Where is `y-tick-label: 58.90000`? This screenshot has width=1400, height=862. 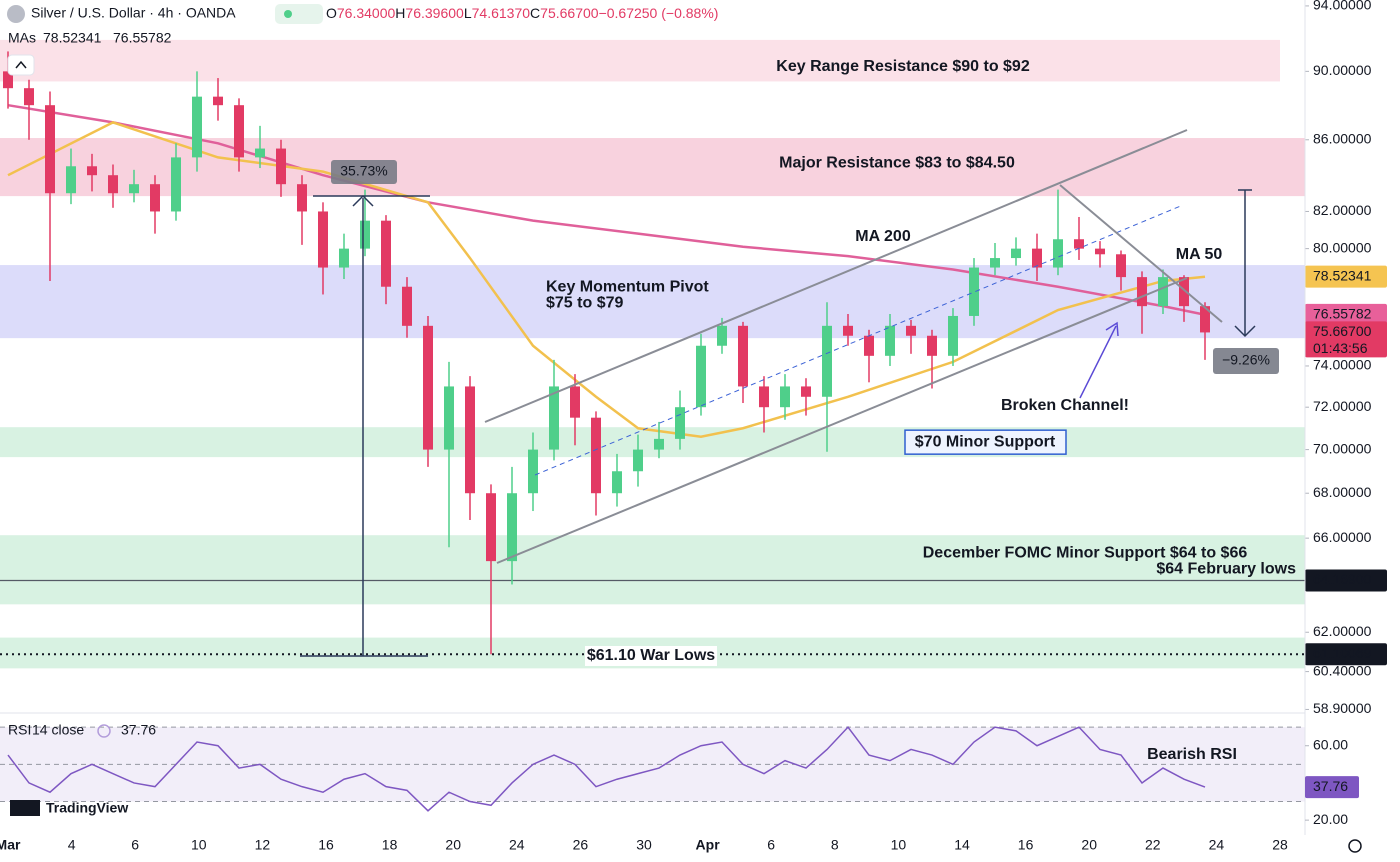 y-tick-label: 58.90000 is located at coordinates (1342, 708).